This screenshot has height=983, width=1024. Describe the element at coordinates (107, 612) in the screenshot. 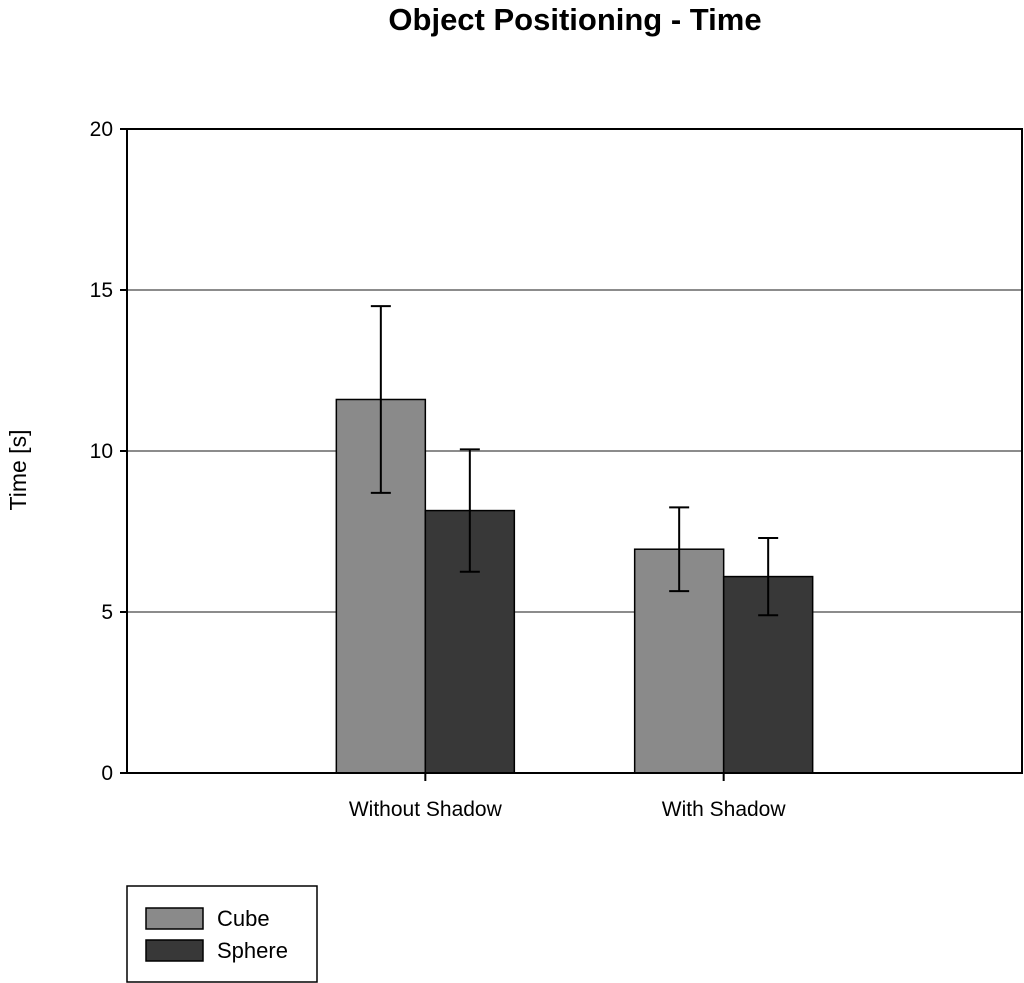

I see `y-tick-label: 5` at that location.